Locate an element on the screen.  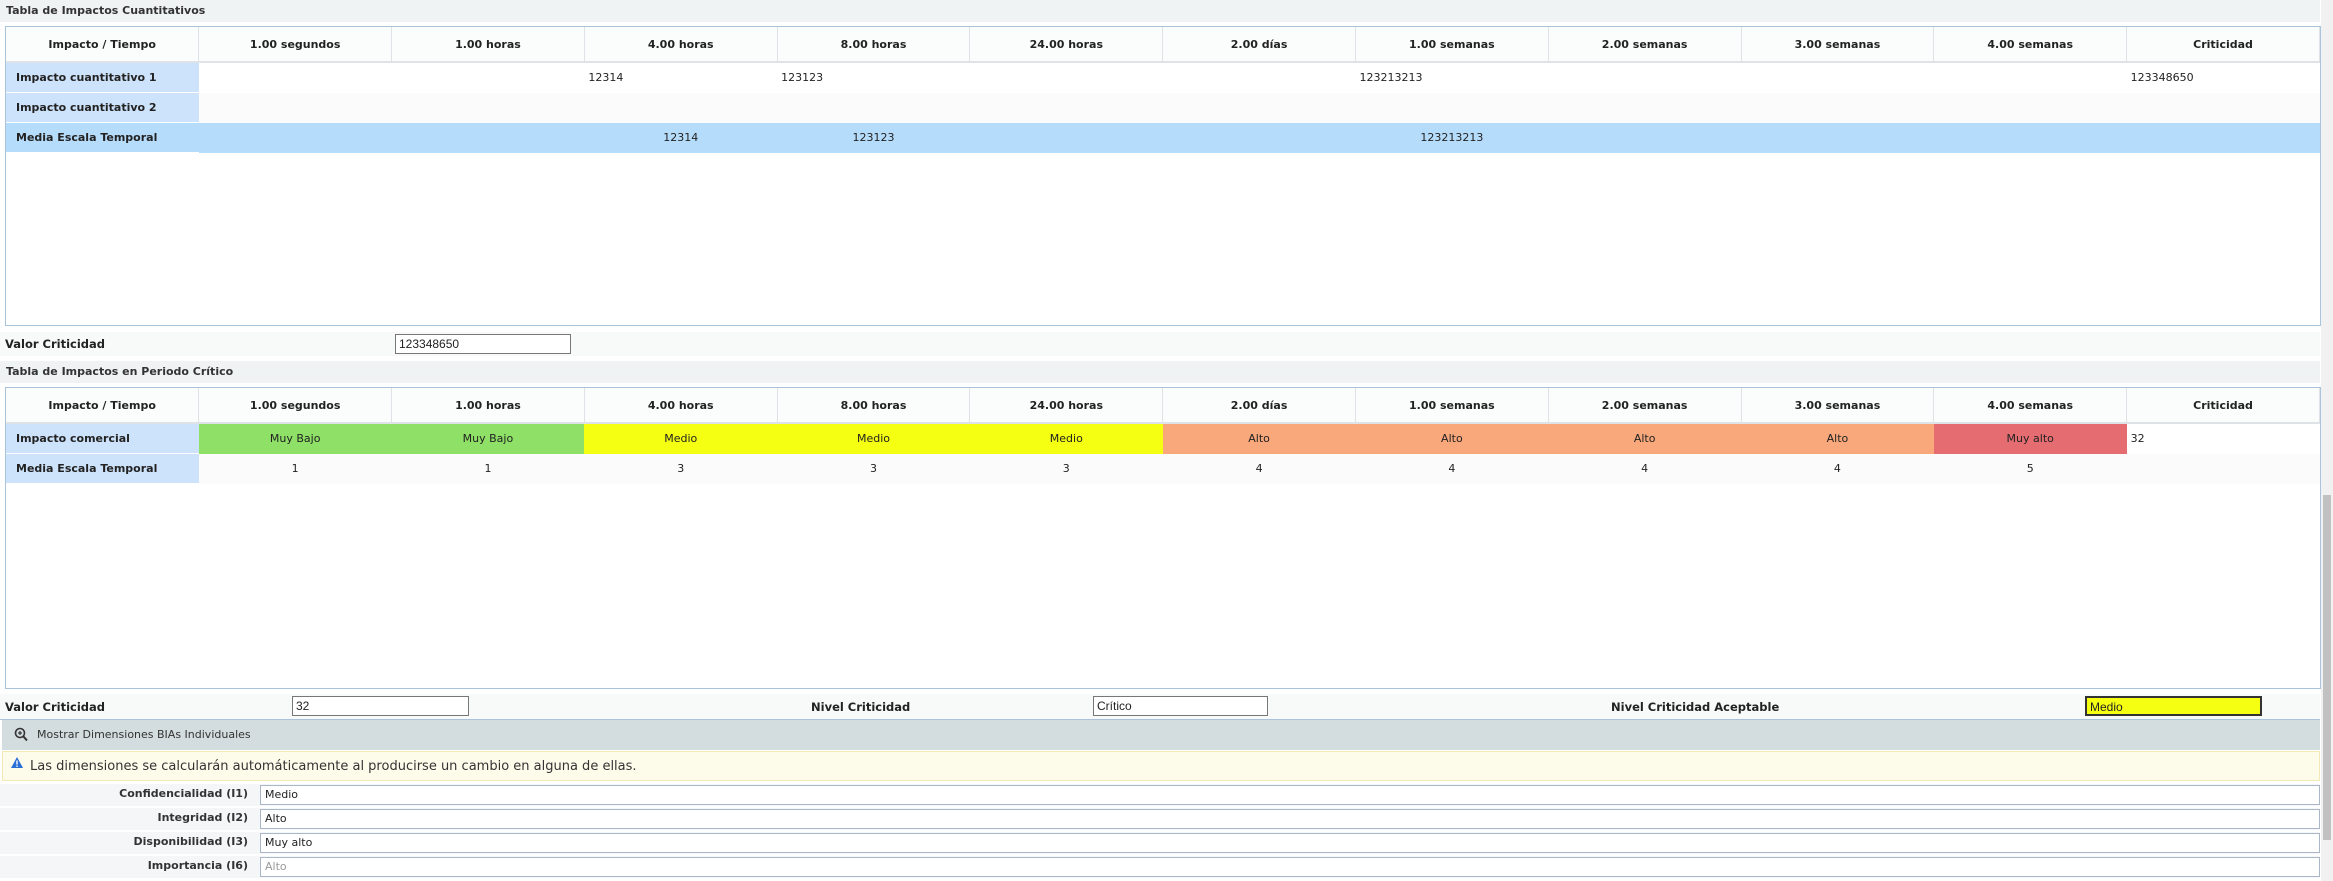
nivel-aceptable-label: Nivel Criticidad Aceptable is located at coordinates (1695, 707).